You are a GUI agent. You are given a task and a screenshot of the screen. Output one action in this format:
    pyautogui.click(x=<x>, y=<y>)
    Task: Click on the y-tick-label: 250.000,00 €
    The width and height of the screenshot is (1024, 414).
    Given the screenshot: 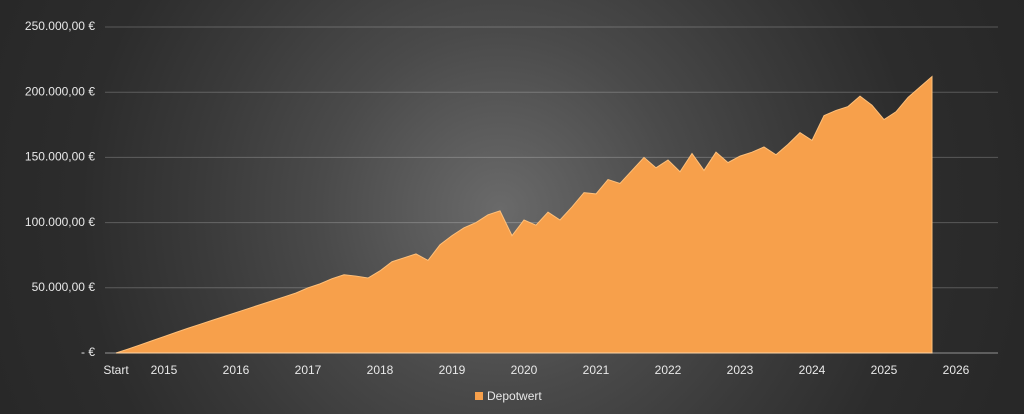 What is the action you would take?
    pyautogui.click(x=60, y=26)
    